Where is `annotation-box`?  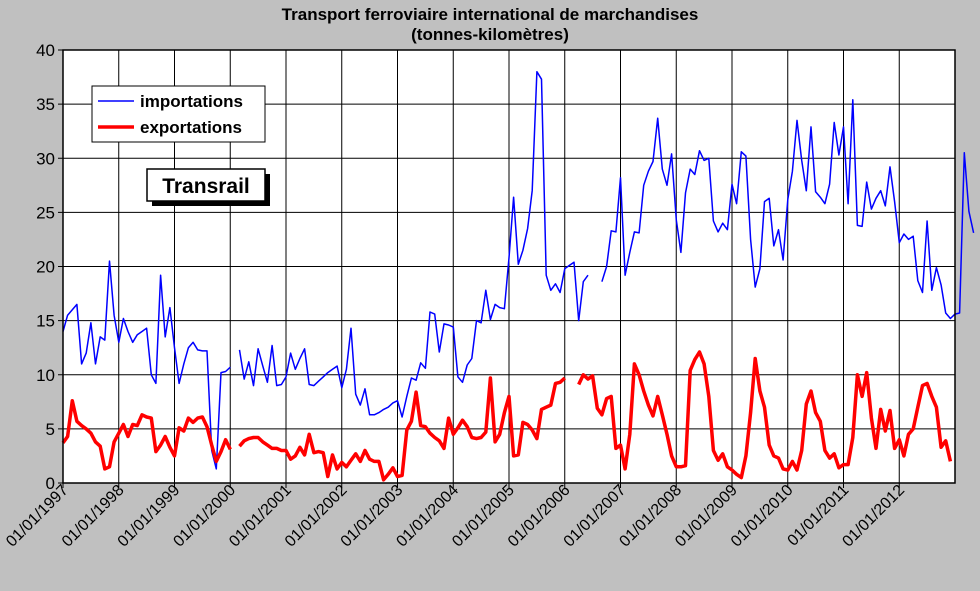 annotation-box is located at coordinates (206, 185).